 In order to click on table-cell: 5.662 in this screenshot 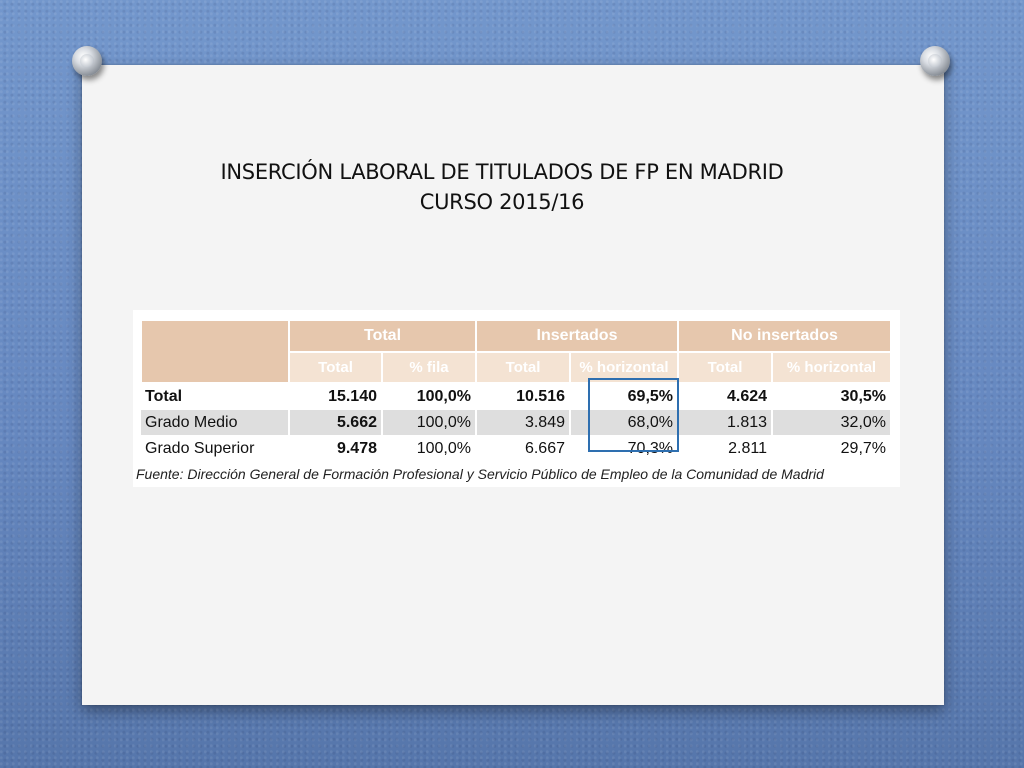, I will do `click(336, 422)`.